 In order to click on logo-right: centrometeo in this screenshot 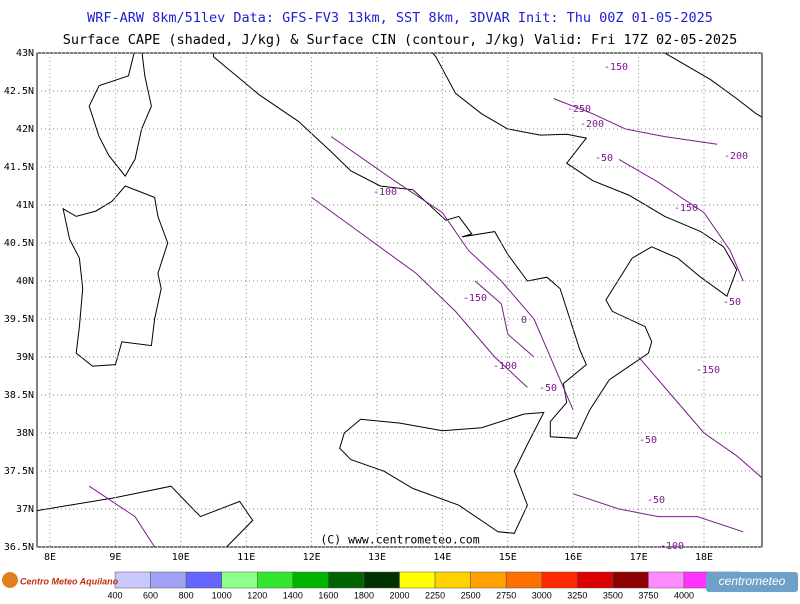, I will do `click(752, 582)`.